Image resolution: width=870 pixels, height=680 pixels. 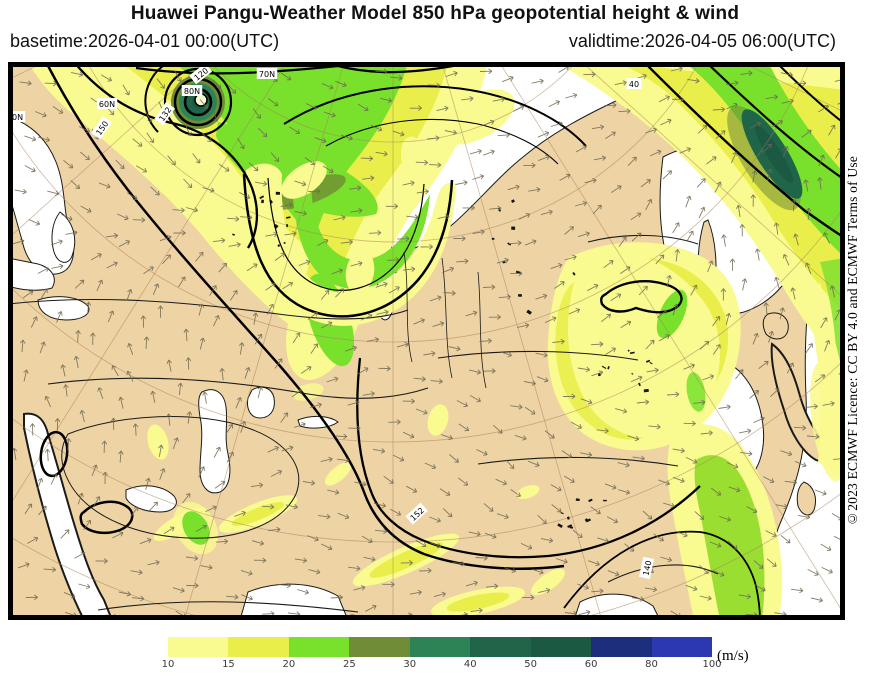 I want to click on svg-text: 80N, so click(x=192, y=91).